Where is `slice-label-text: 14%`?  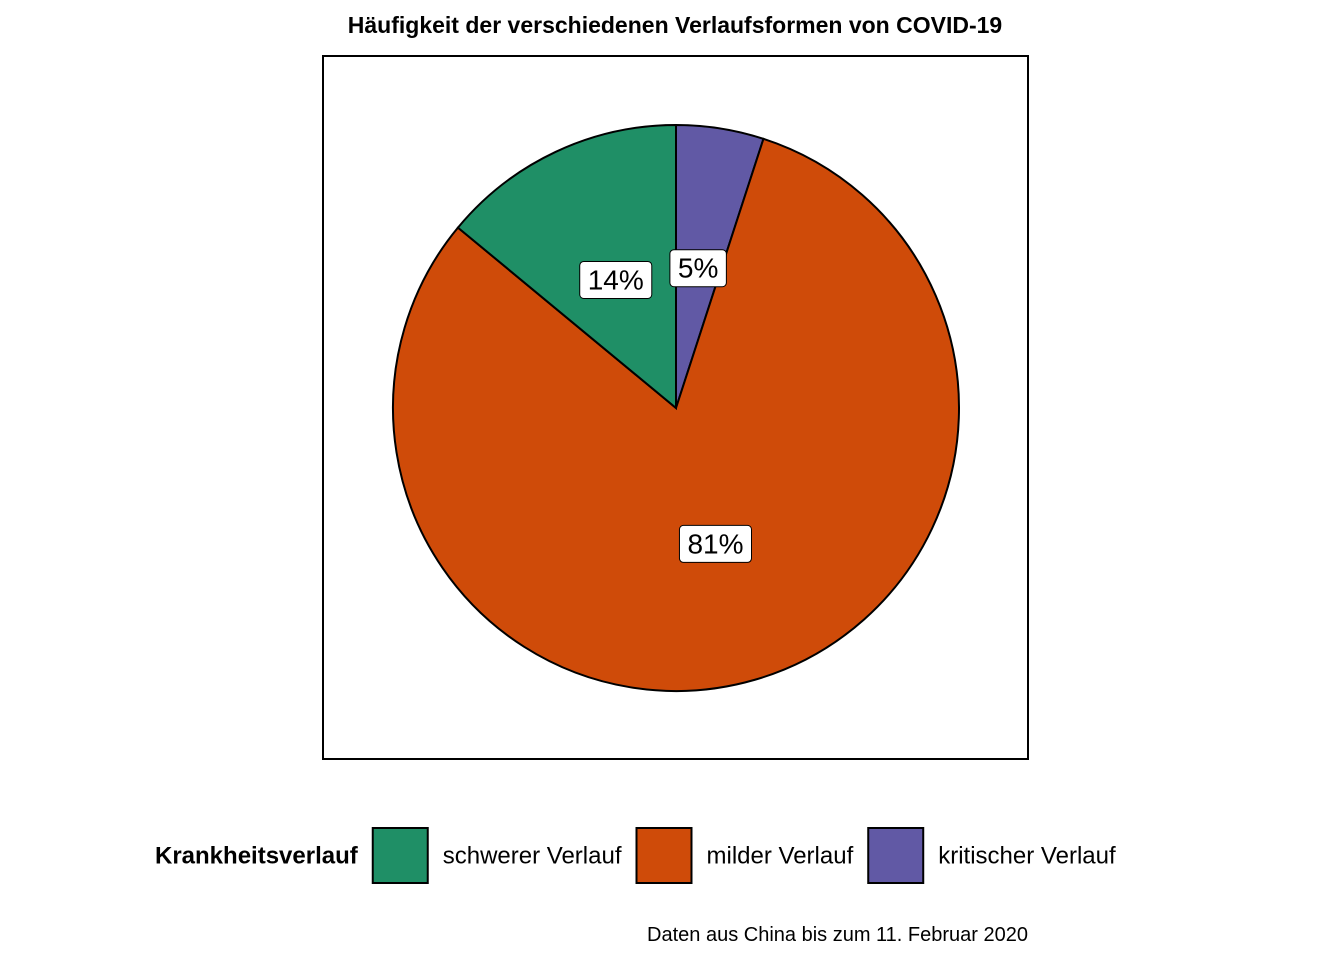
slice-label-text: 14% is located at coordinates (616, 279).